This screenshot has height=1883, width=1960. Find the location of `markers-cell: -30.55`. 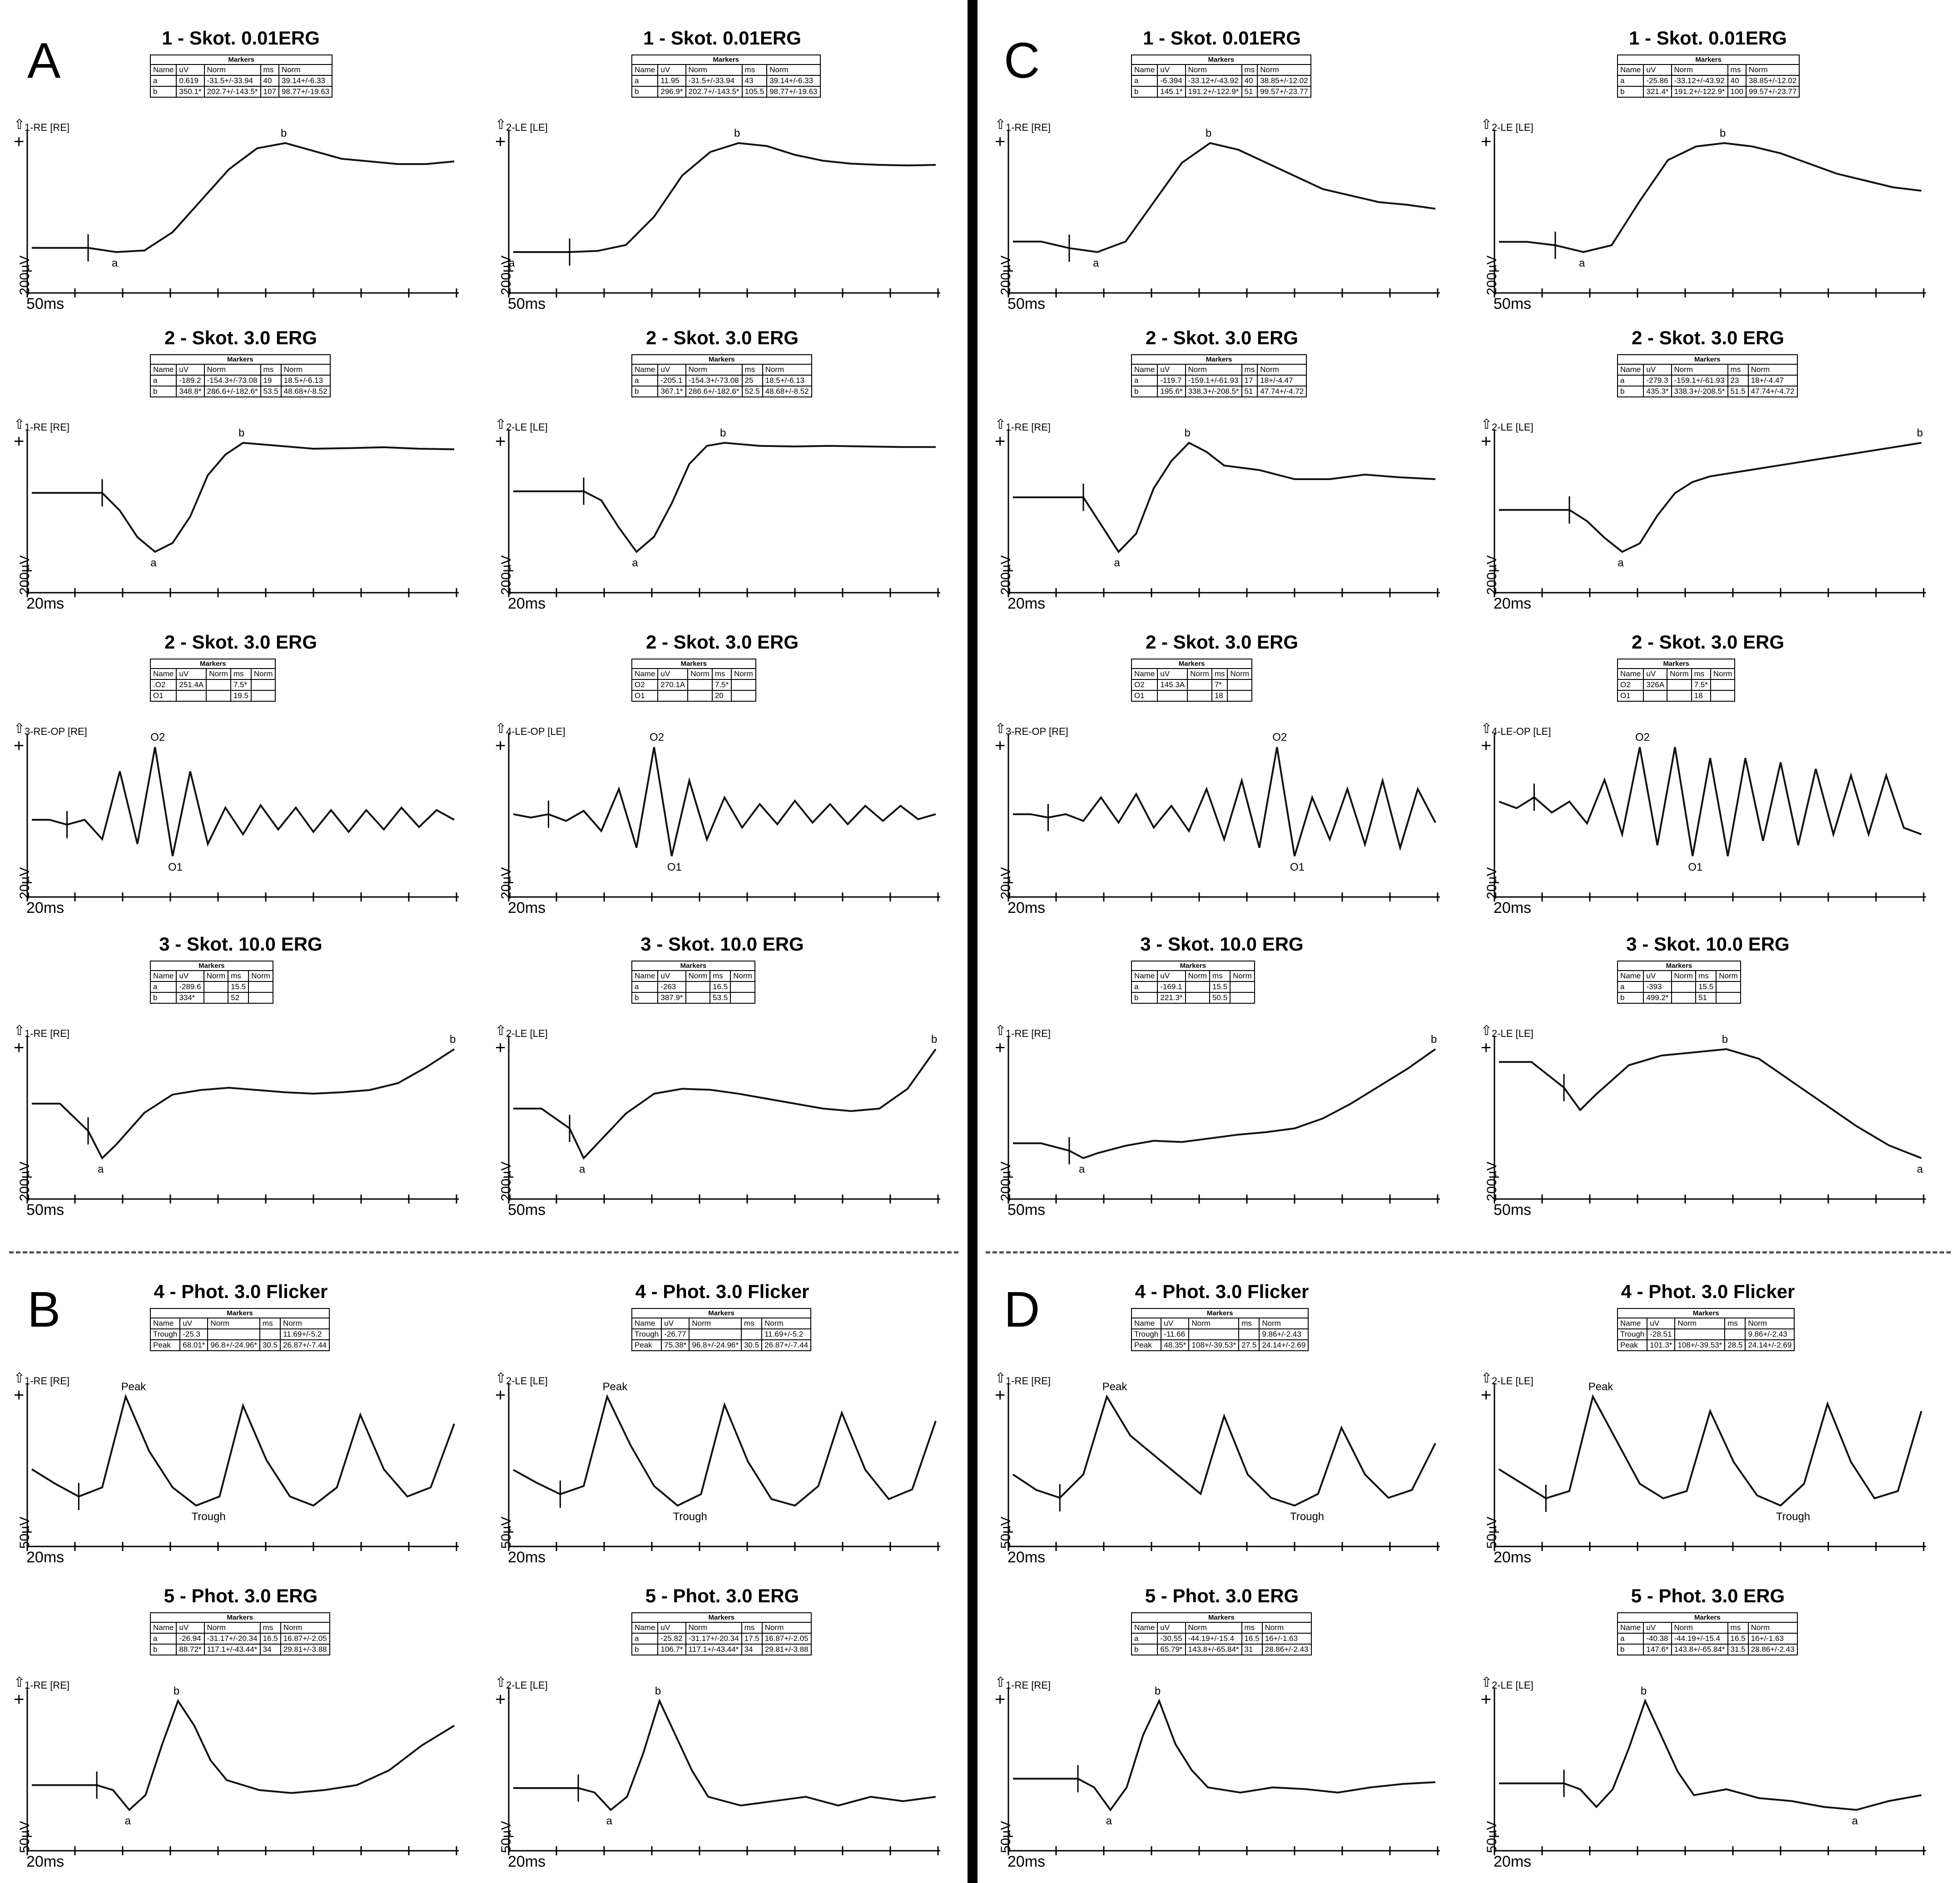

markers-cell: -30.55 is located at coordinates (1171, 1639).